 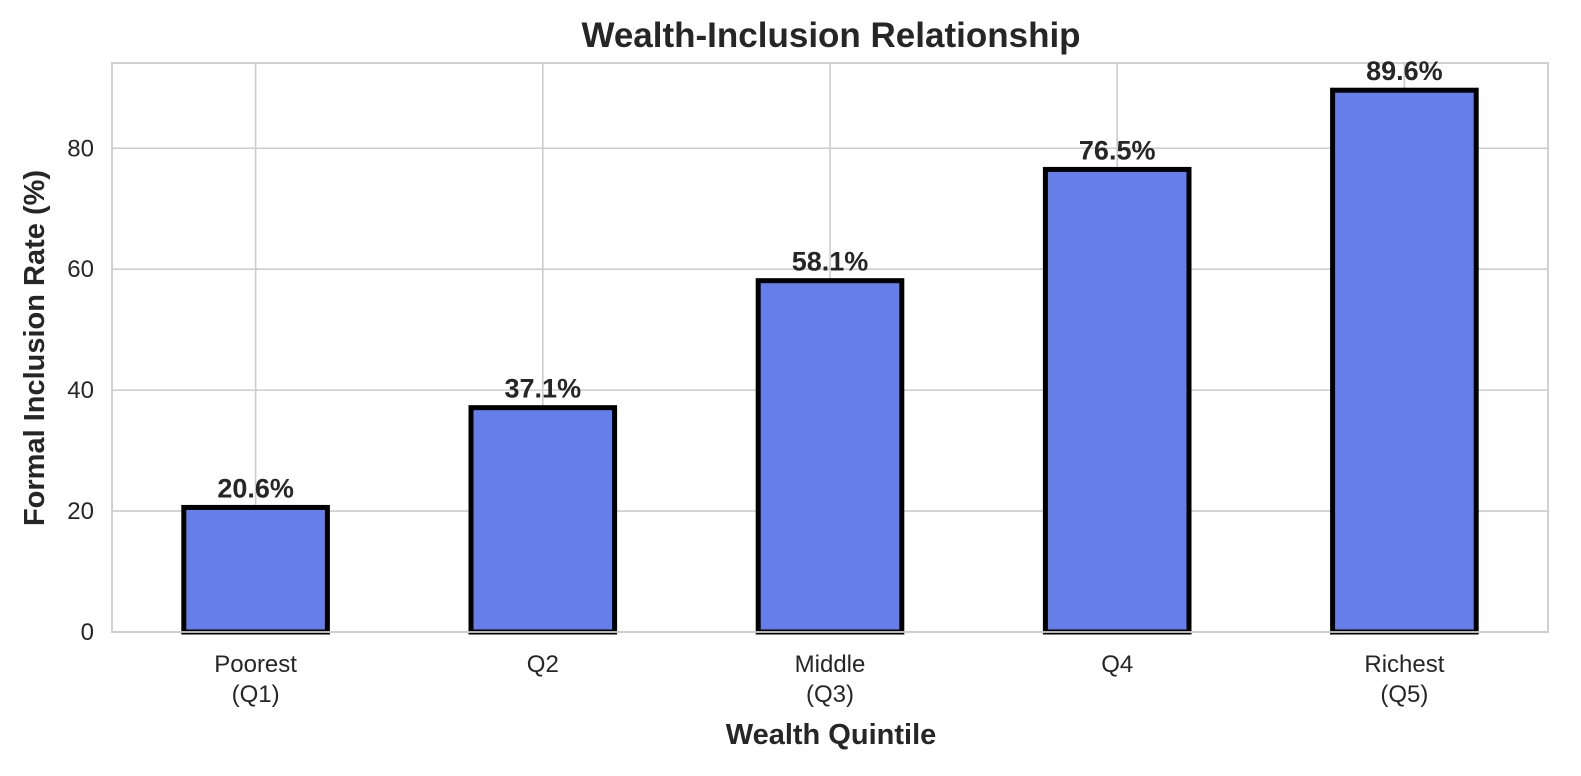 I want to click on chart-title: Wealth-Inclusion Relationship, so click(x=830, y=35).